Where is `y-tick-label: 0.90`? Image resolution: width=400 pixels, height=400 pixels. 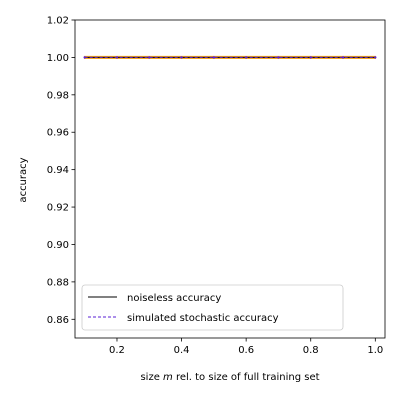 y-tick-label: 0.90 is located at coordinates (58, 245).